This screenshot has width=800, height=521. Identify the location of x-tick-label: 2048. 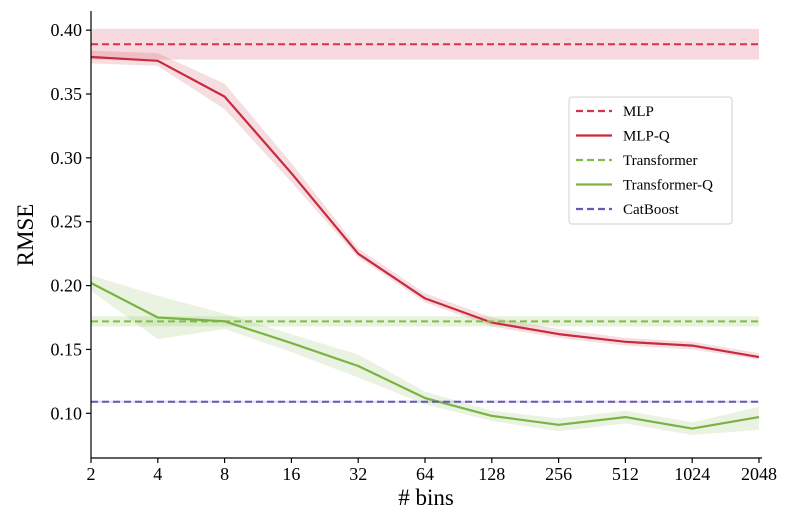
(759, 474).